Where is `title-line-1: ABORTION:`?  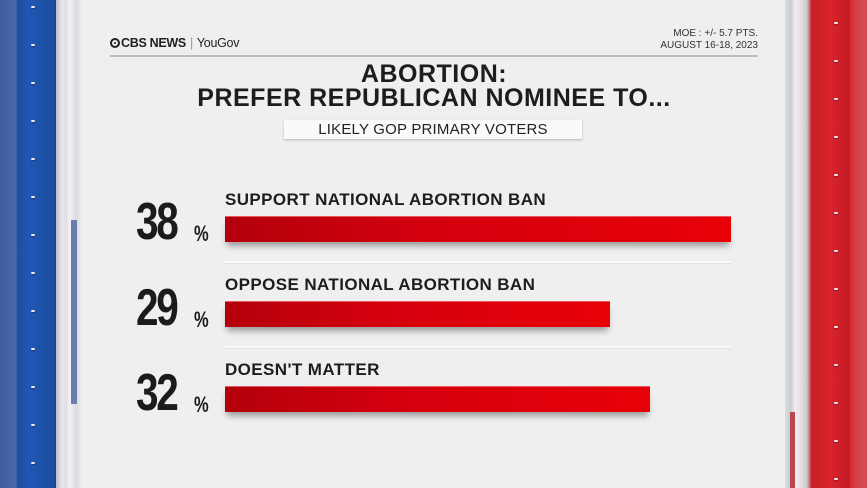 title-line-1: ABORTION: is located at coordinates (434, 74).